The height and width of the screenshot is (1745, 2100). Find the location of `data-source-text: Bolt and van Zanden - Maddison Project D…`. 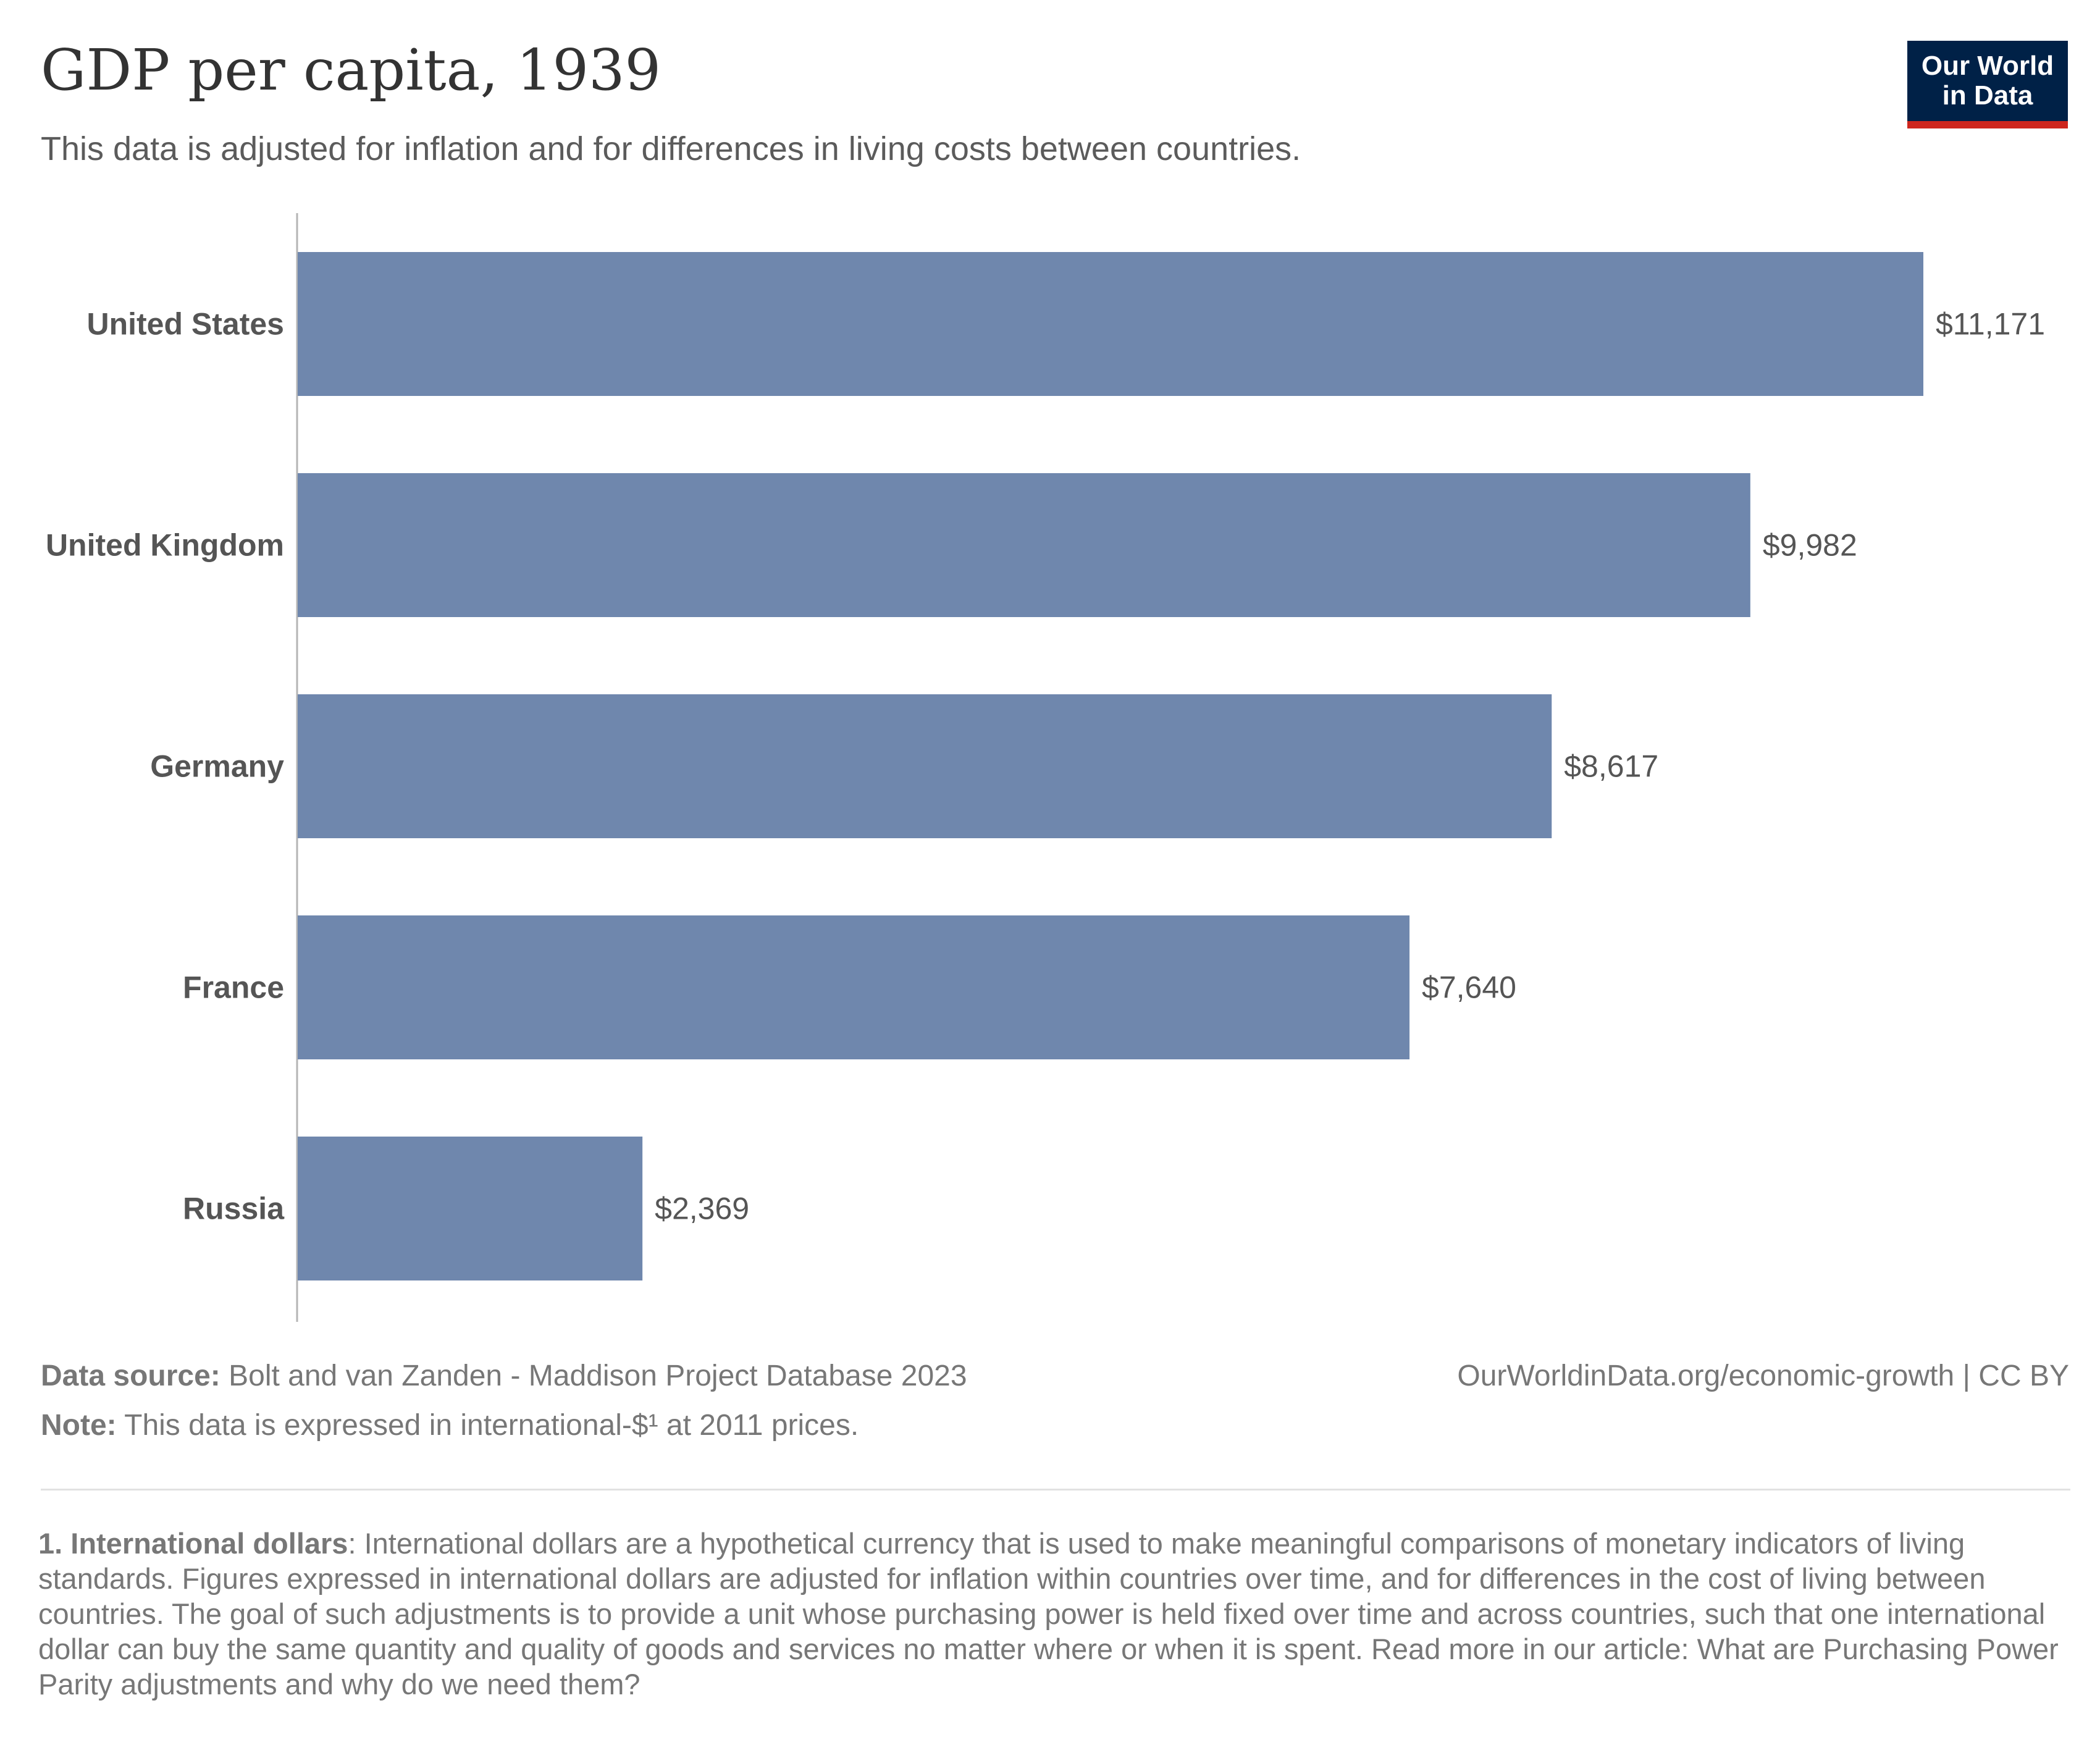

data-source-text: Bolt and van Zanden - Maddison Project D… is located at coordinates (598, 1376).